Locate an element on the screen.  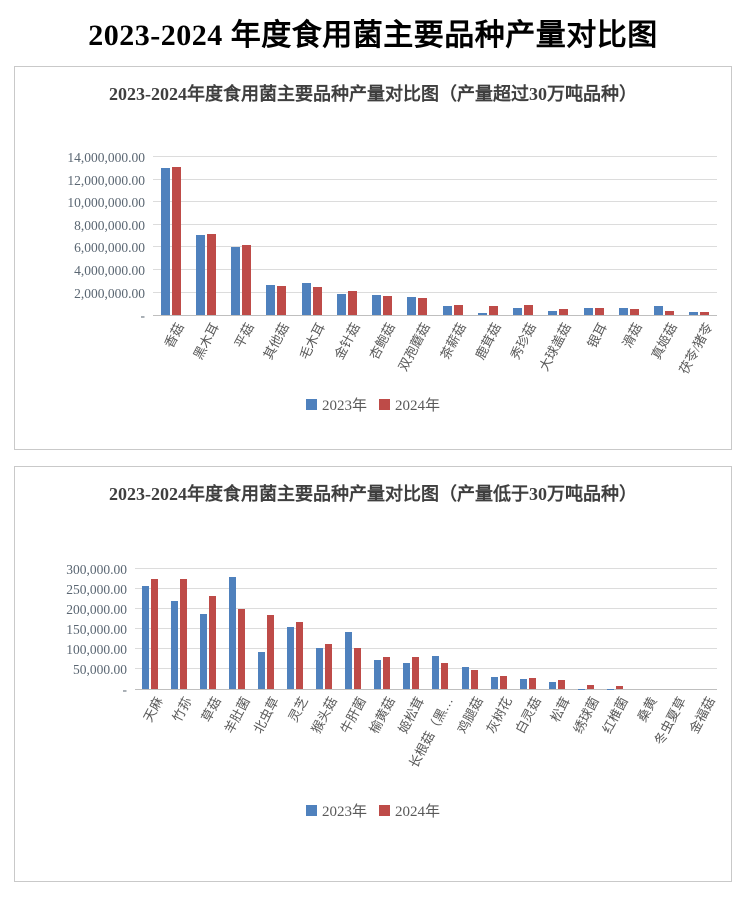
x-category-label: 竹荪 is located at coordinates (180, 709).